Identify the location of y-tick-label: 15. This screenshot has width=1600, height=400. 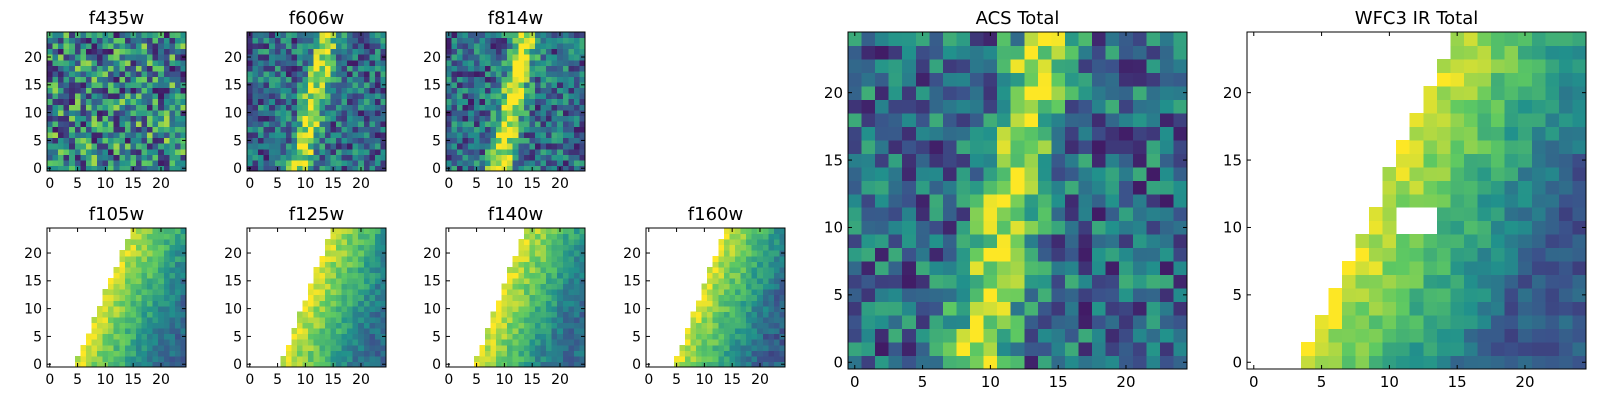
(33, 282).